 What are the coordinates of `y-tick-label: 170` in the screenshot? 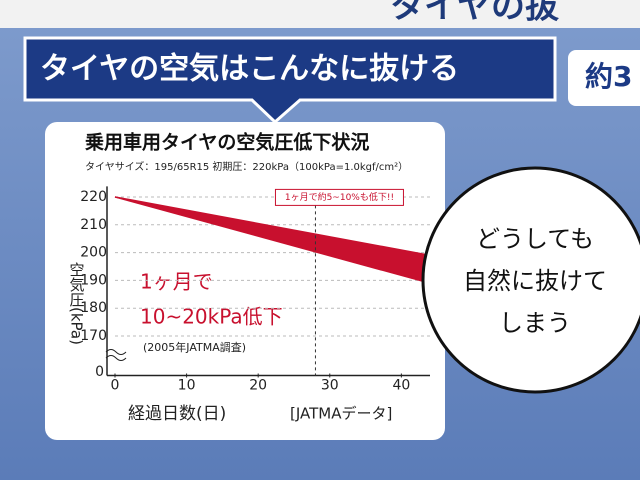 It's located at (93, 336).